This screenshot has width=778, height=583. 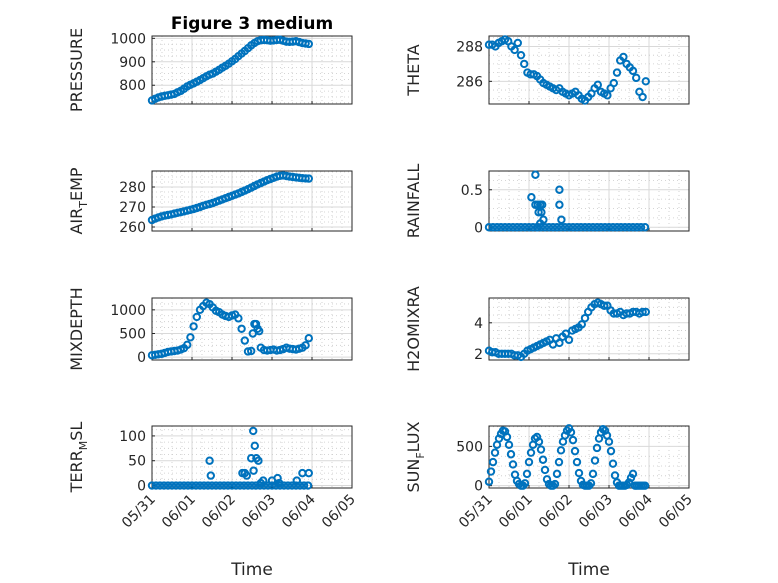 What do you see at coordinates (339, 512) in the screenshot?
I see `x-tick-label: 06/05` at bounding box center [339, 512].